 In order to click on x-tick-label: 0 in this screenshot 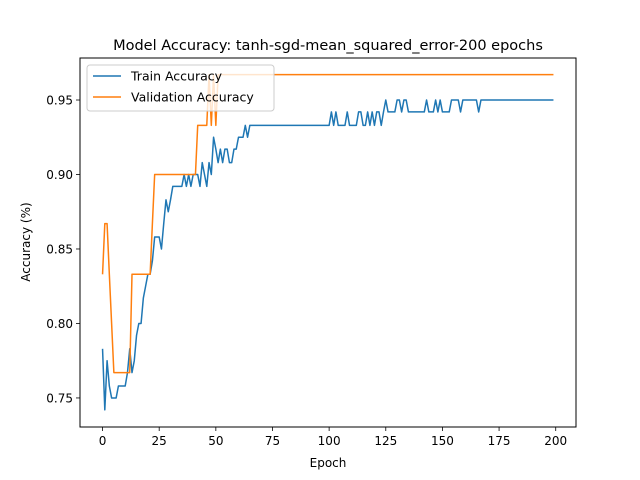, I will do `click(103, 441)`.